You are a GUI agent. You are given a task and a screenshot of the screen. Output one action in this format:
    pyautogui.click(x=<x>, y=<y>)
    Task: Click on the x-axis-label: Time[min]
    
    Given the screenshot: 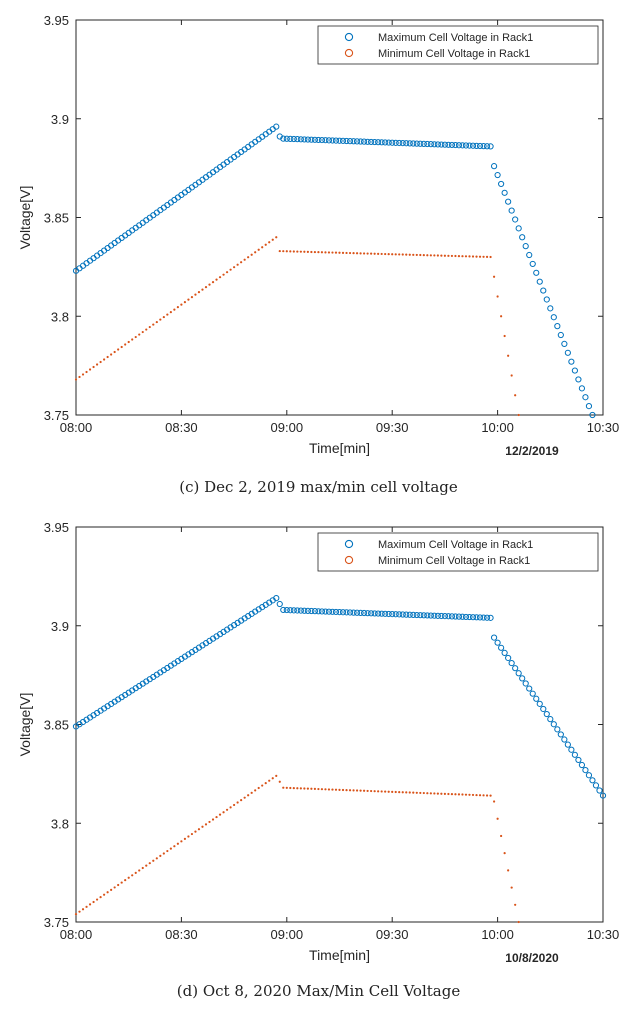 What is the action you would take?
    pyautogui.click(x=339, y=955)
    